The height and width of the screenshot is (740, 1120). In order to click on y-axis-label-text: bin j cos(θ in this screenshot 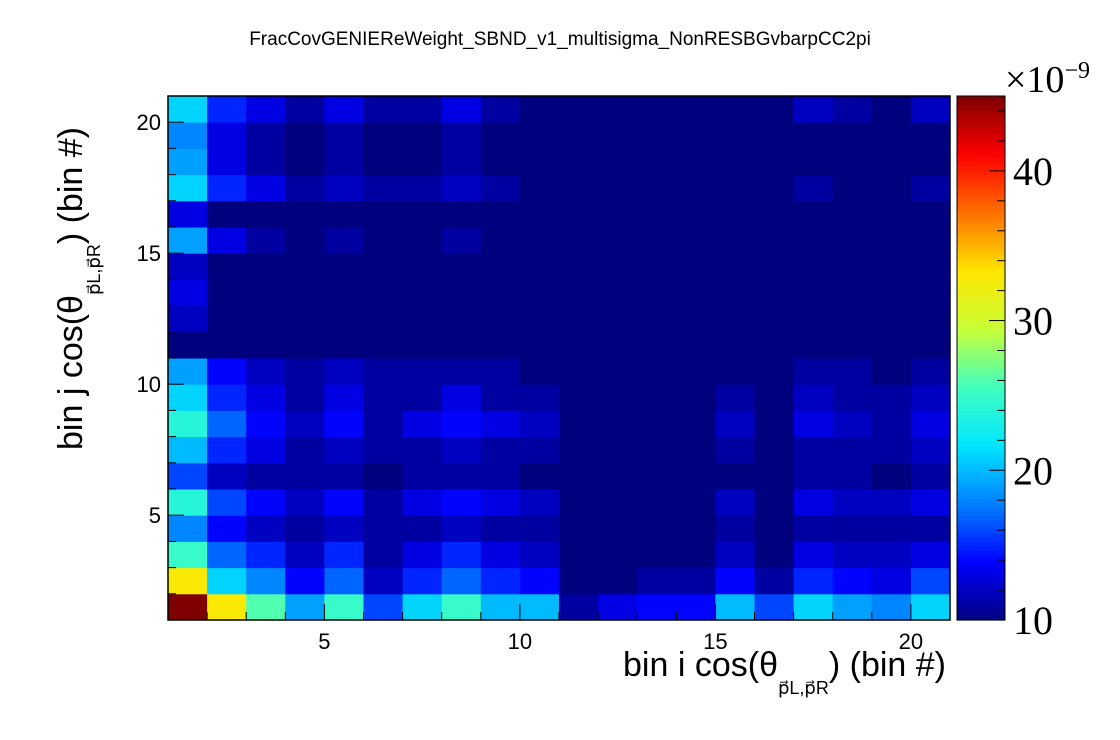, I will do `click(71, 372)`.